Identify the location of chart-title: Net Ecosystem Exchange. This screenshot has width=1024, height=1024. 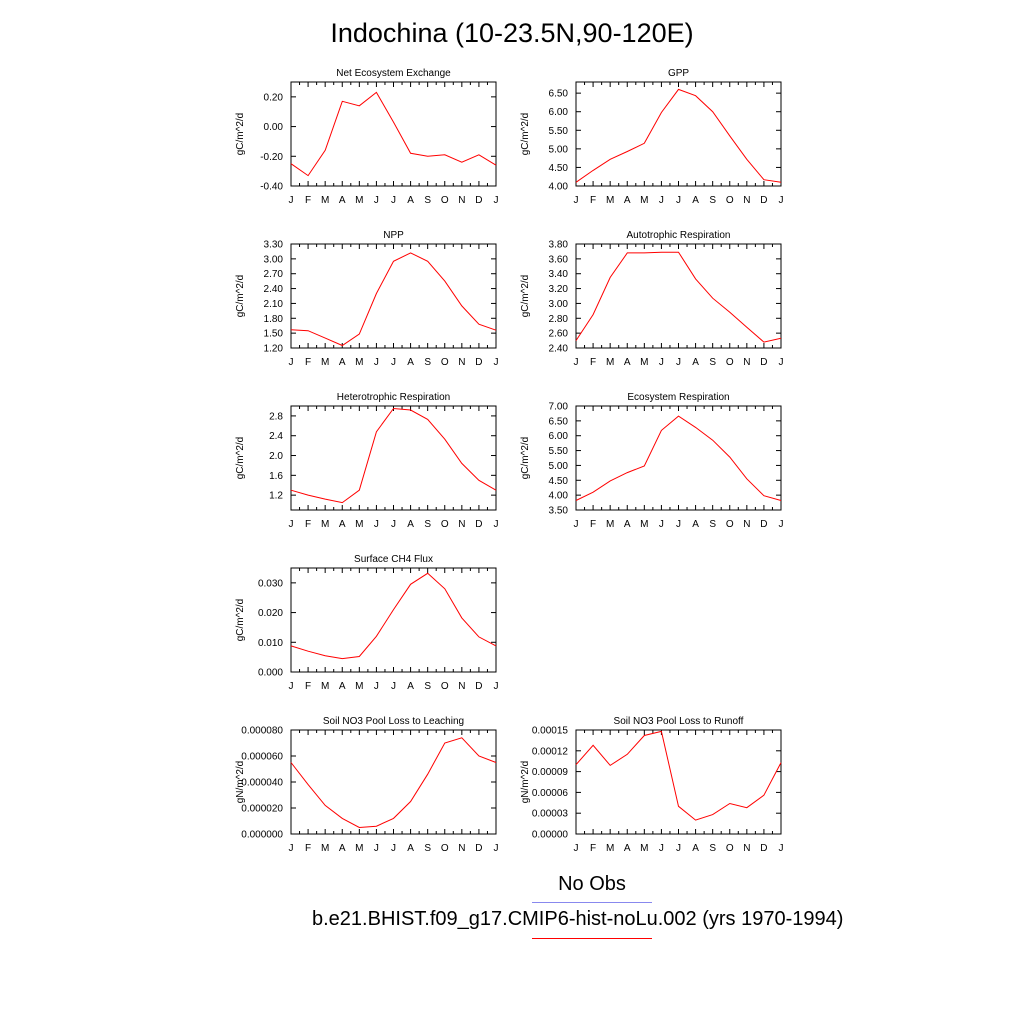
(393, 73).